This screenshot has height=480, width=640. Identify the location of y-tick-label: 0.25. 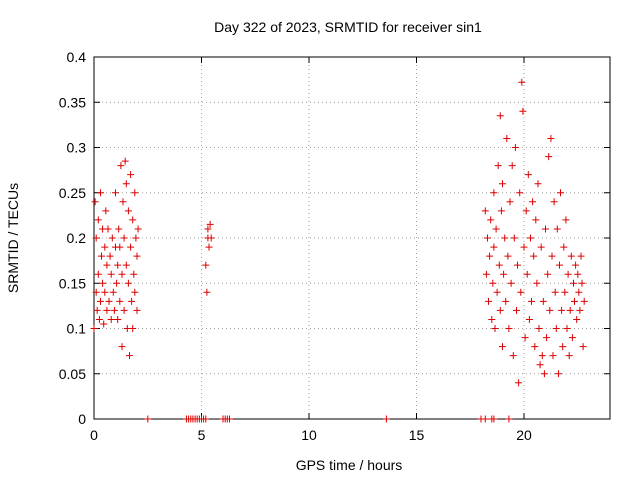
(72, 193).